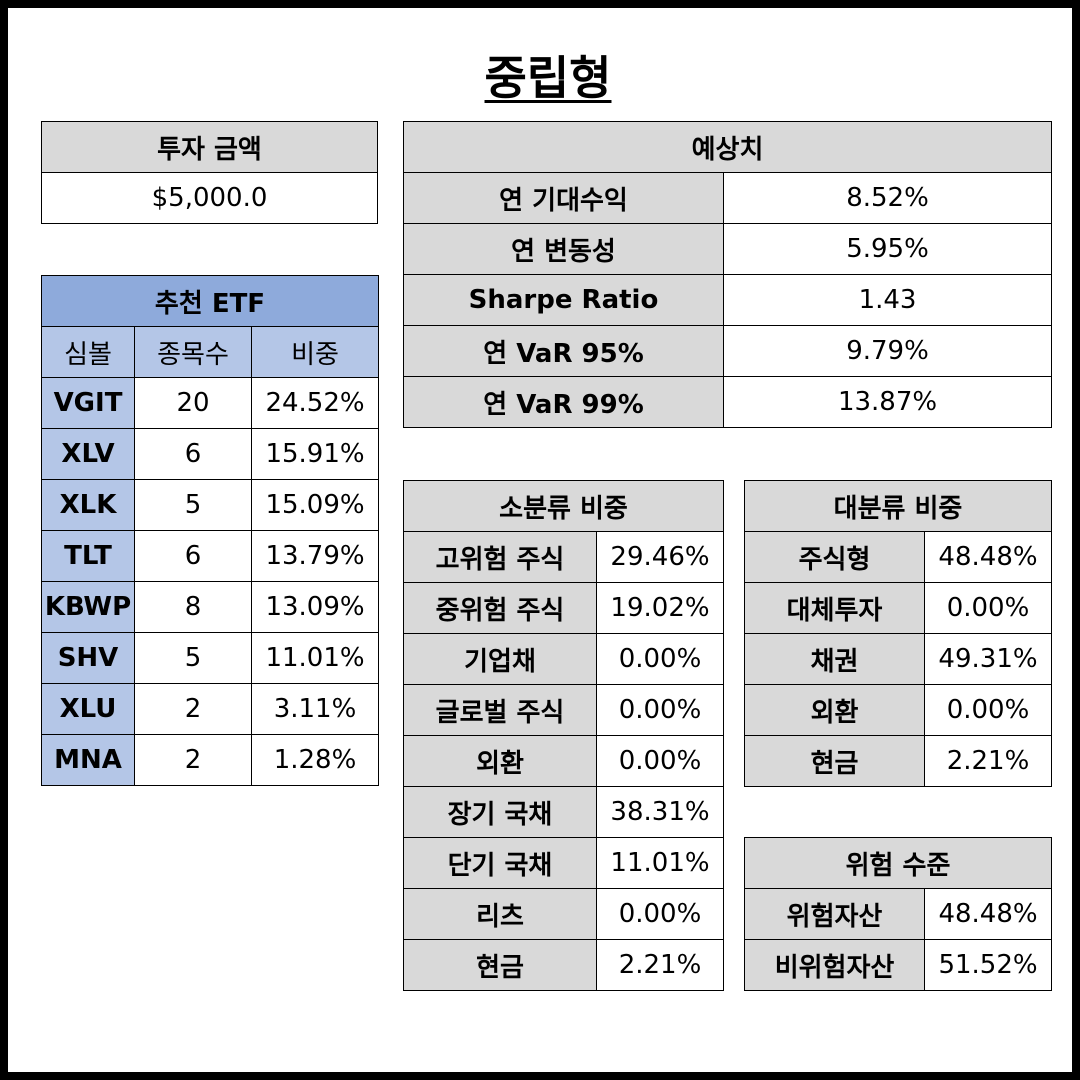 This screenshot has height=1080, width=1080. What do you see at coordinates (887, 300) in the screenshot?
I see `expected-value: 1.43` at bounding box center [887, 300].